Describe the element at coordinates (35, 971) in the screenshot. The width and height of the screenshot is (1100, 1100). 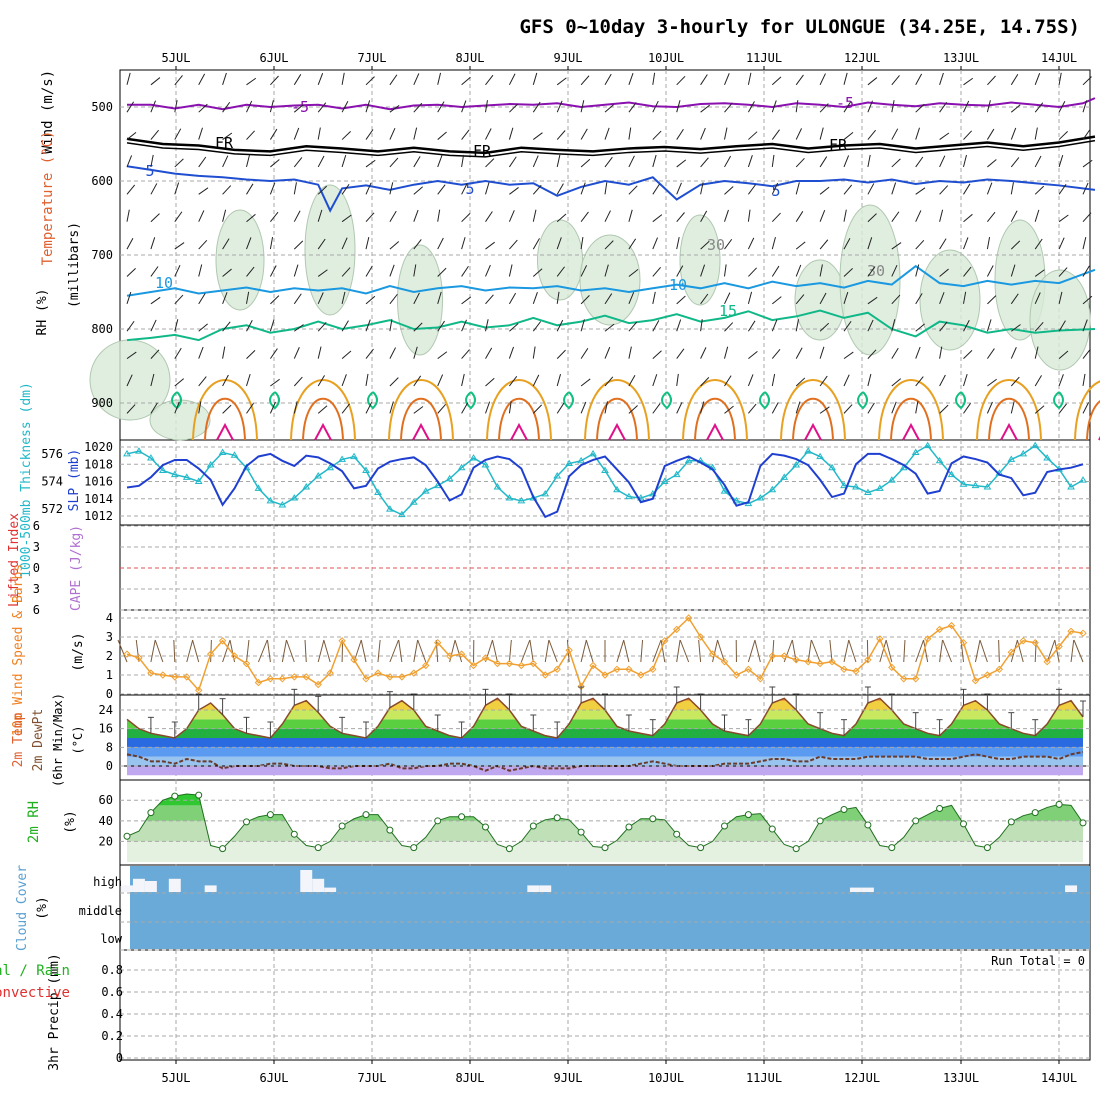
I see `precip-total-label: Total / Rain` at that location.